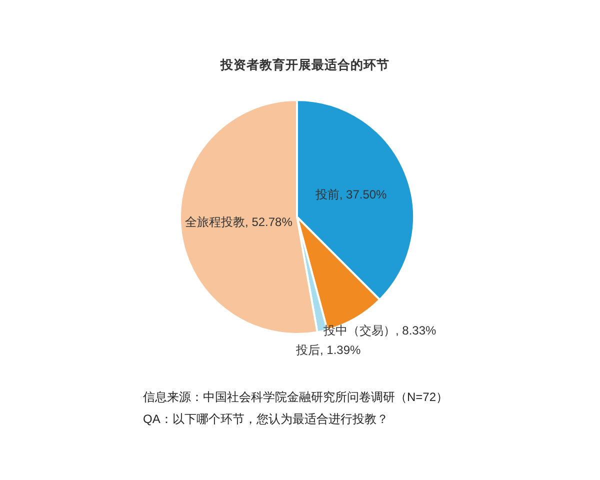 This screenshot has height=480, width=600. I want to click on chart-title: 投资者教育开展最适合的环节, so click(305, 64).